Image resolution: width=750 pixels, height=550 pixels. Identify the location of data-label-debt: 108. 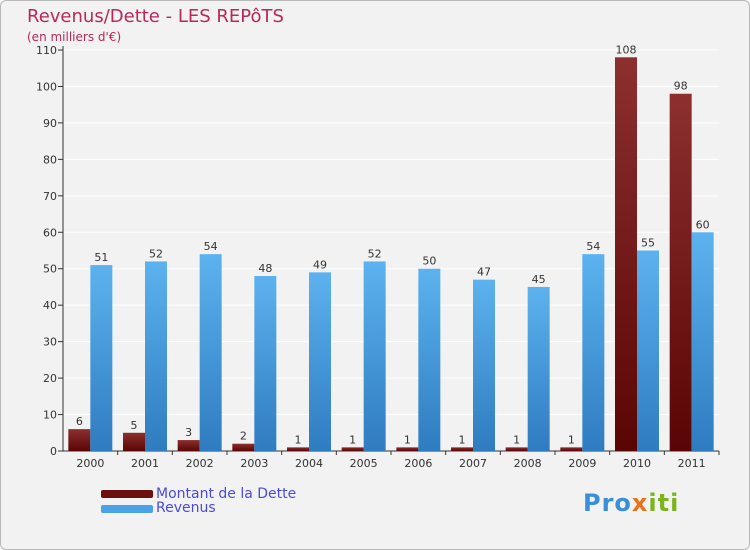
(626, 49).